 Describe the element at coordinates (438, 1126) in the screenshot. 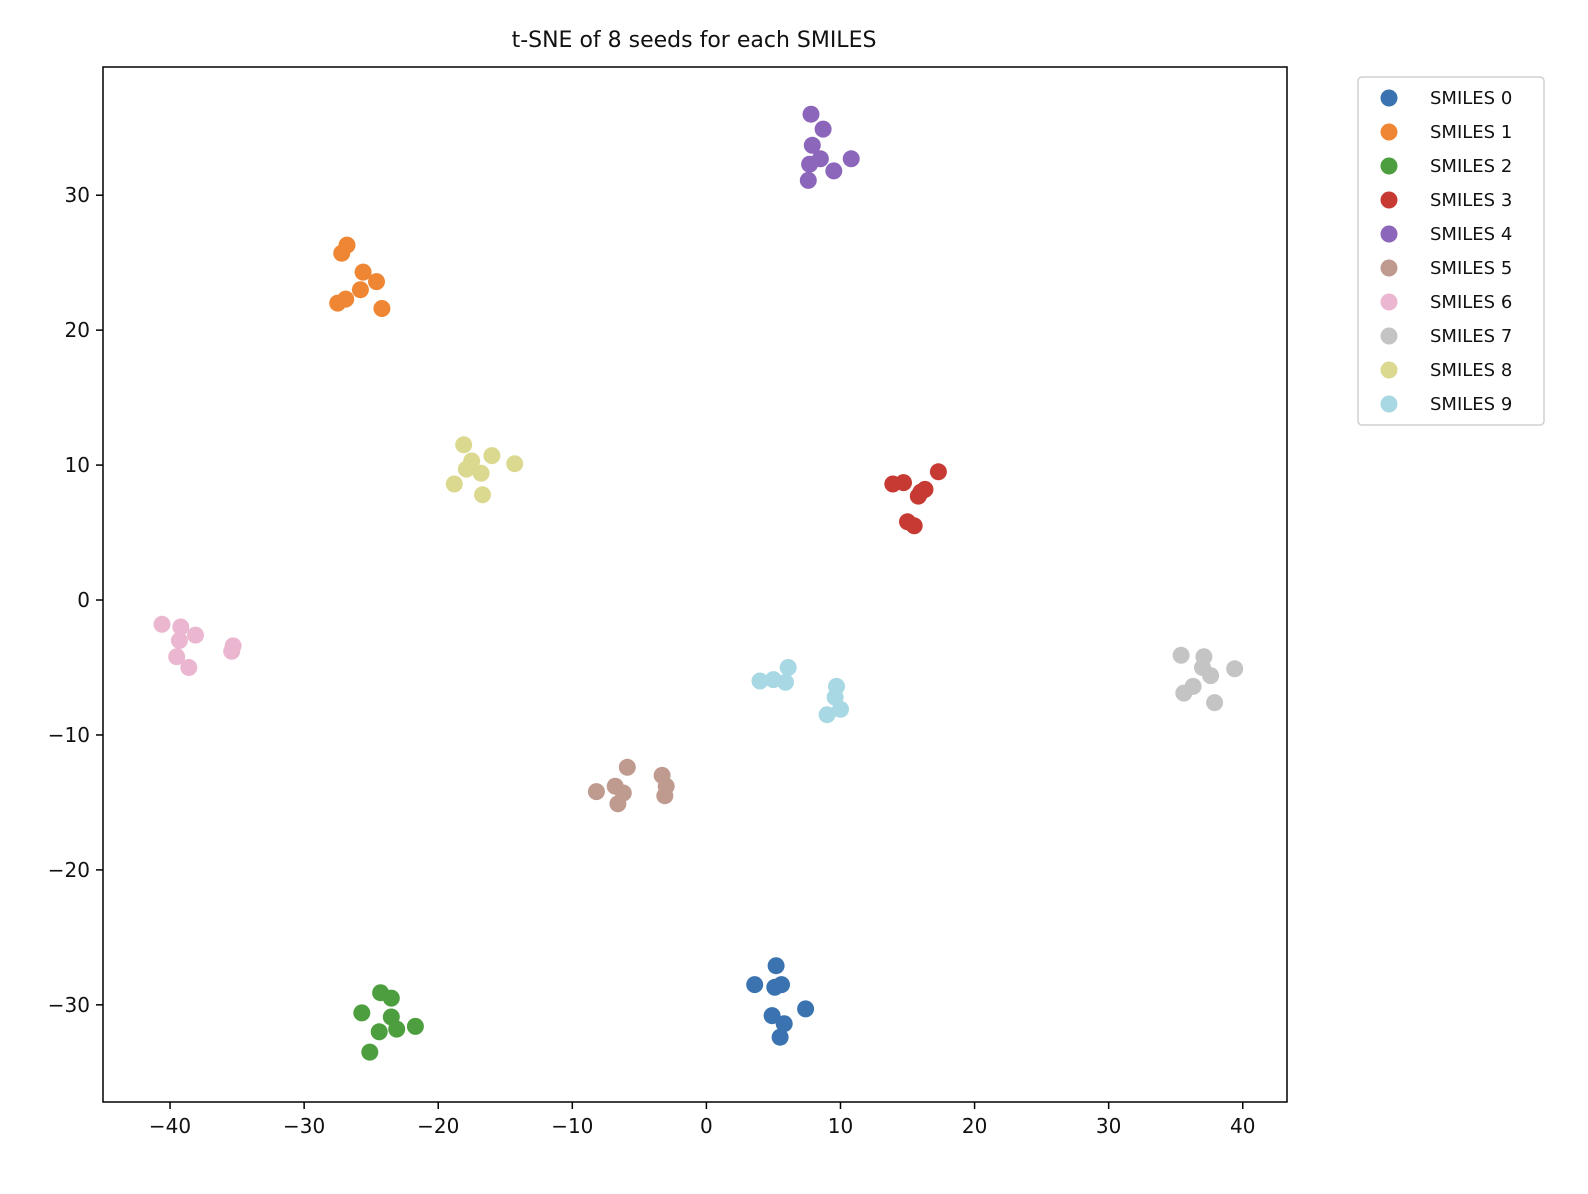

I see `x-tick-label: −20` at that location.